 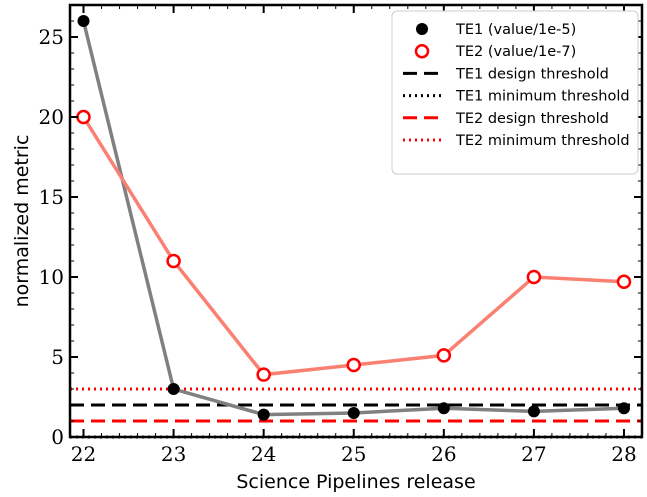 What do you see at coordinates (355, 482) in the screenshot?
I see `x-axis-label: Science Pipelines release` at bounding box center [355, 482].